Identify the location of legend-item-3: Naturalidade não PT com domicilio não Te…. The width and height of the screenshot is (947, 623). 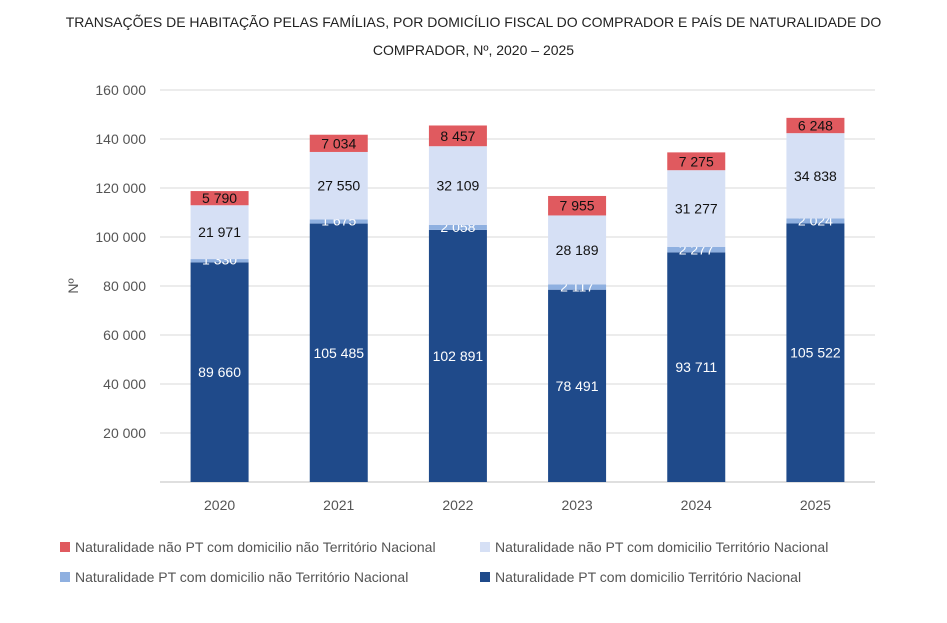
(248, 547).